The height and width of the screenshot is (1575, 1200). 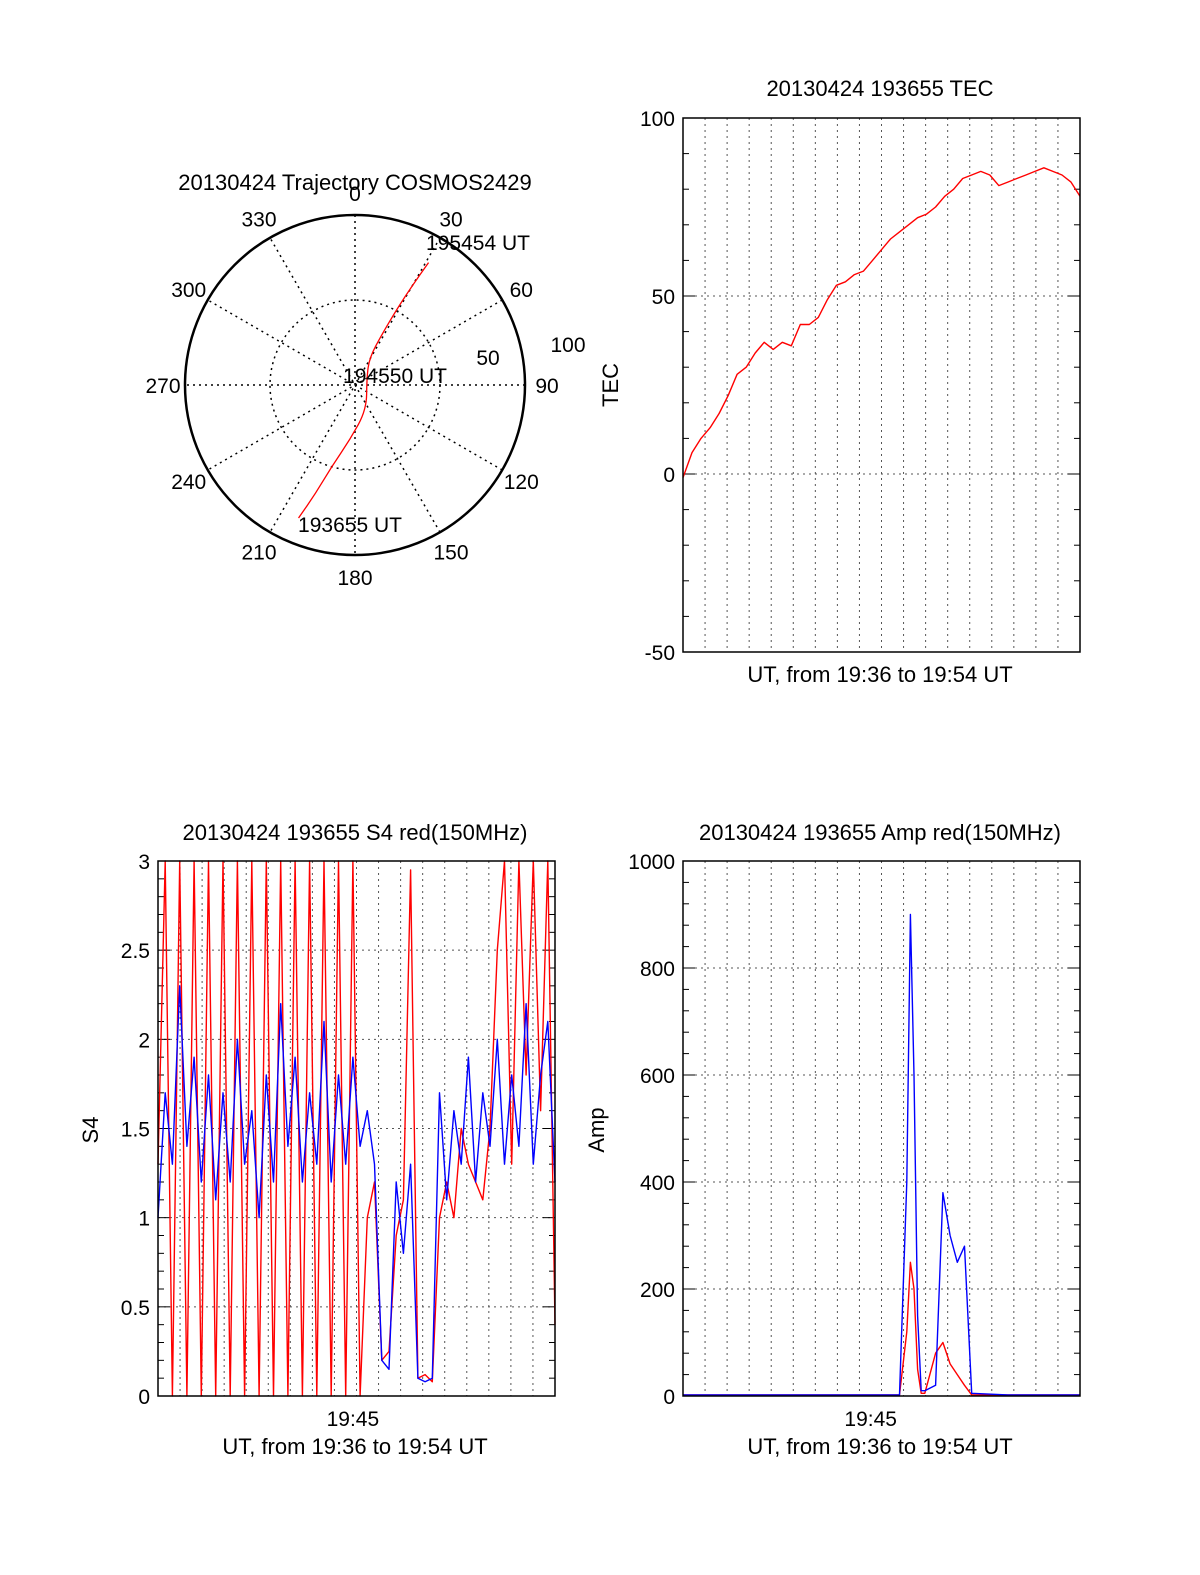 I want to click on amp-plot: 0 200 400 600 800 1000 19:45, so click(x=854, y=1141).